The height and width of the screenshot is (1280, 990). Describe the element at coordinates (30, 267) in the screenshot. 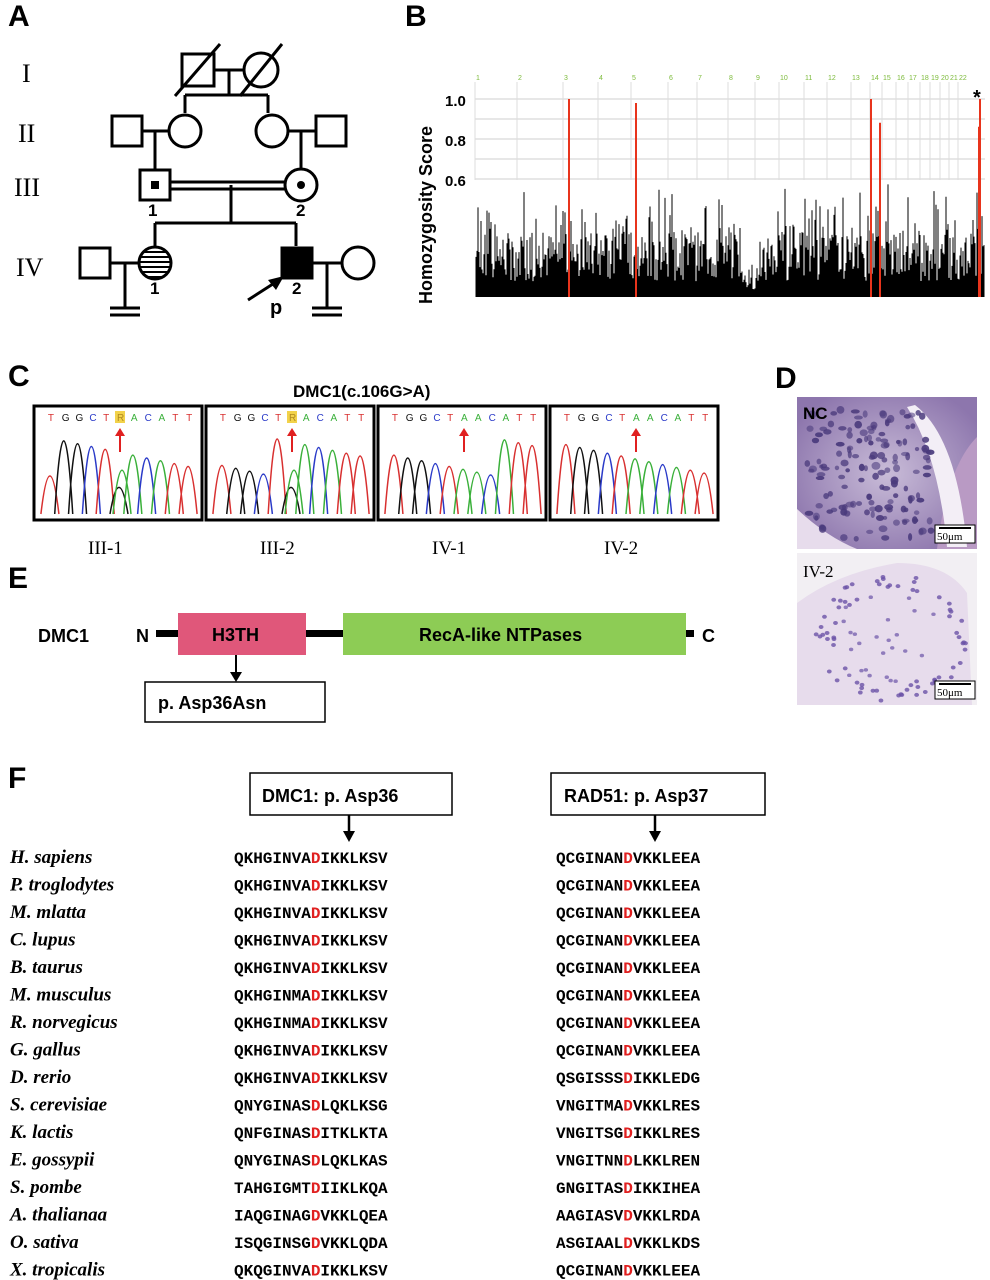

I see `generation-label-iv: IV` at that location.